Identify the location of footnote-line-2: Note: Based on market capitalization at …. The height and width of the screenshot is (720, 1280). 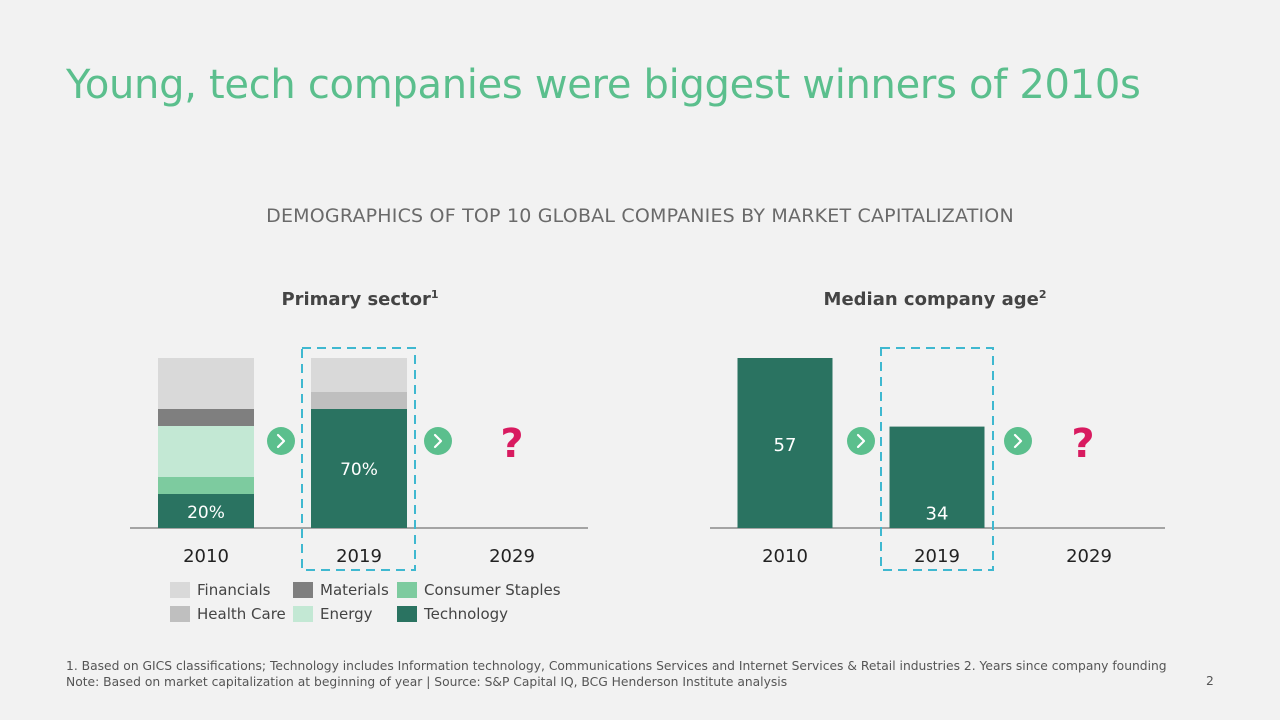
(427, 682).